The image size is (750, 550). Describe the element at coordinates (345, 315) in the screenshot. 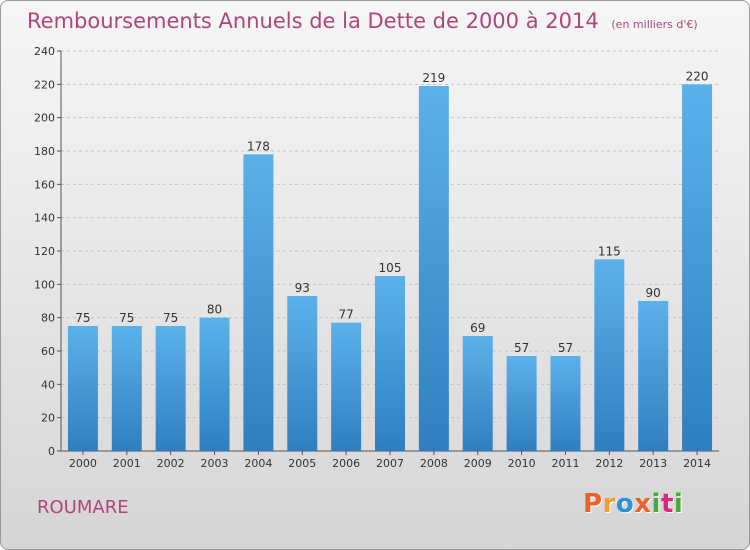

I see `bar-value-label: 77` at that location.